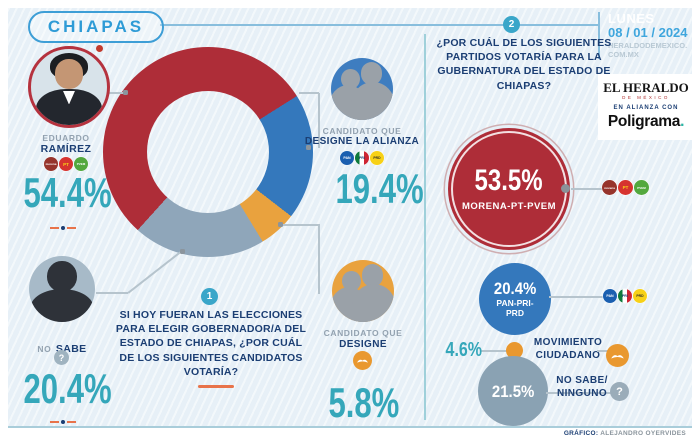 The width and height of the screenshot is (700, 446). Describe the element at coordinates (380, 25) in the screenshot. I see `header-rule-line` at that location.